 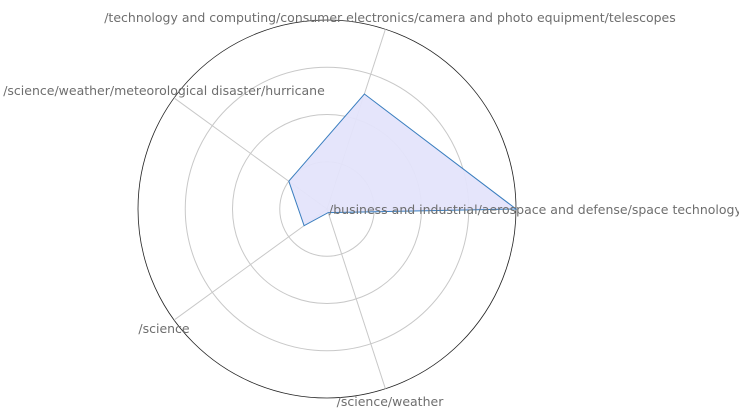 I want to click on data-series, so click(x=403, y=160).